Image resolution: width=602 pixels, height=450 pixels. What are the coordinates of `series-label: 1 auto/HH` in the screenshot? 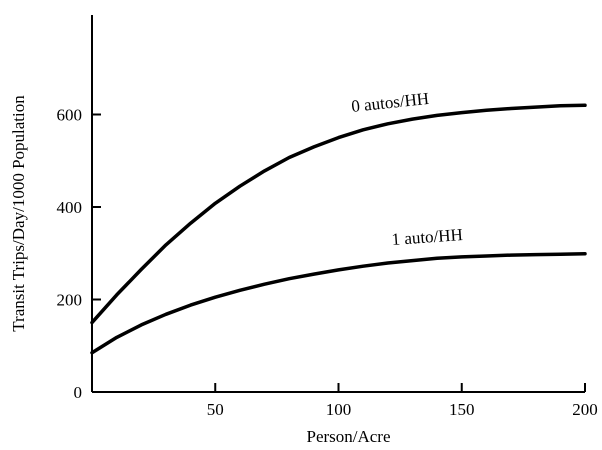 It's located at (427, 237).